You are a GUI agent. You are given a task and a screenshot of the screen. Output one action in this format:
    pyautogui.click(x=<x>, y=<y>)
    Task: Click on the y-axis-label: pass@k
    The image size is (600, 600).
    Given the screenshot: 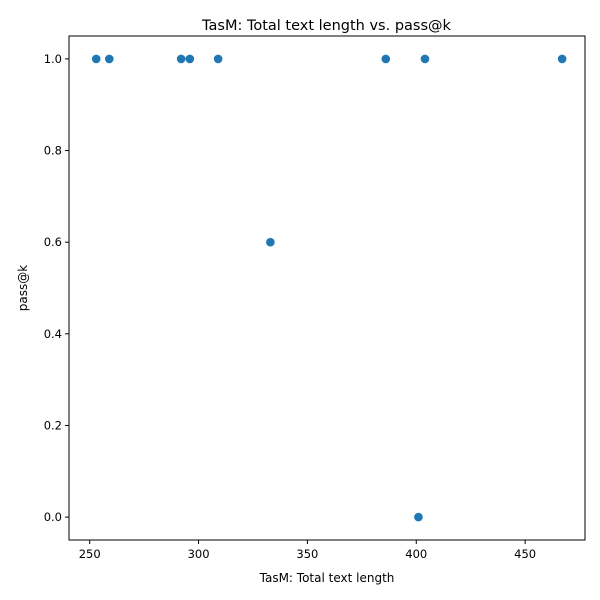 What is the action you would take?
    pyautogui.click(x=23, y=288)
    